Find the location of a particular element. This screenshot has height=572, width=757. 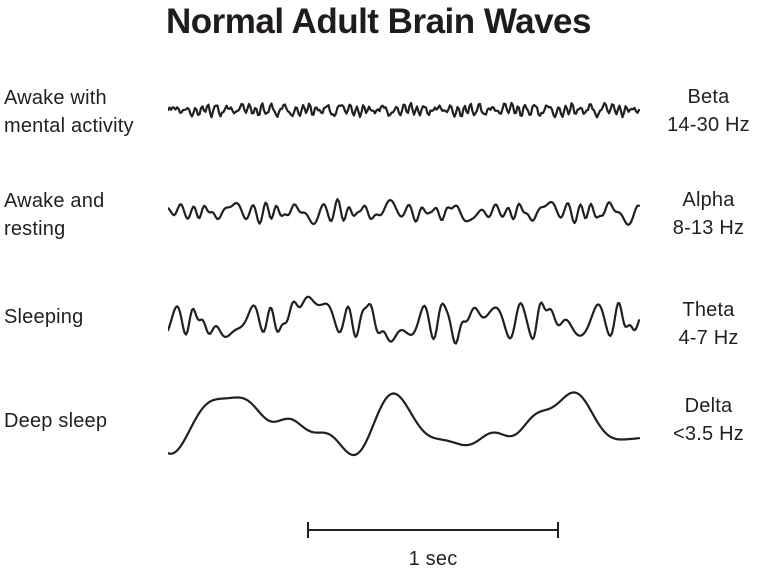

delta-waveform is located at coordinates (404, 424).